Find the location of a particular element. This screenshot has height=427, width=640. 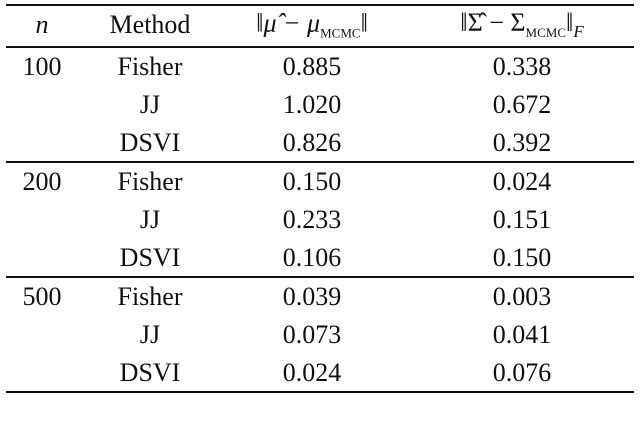

value-cell: 0.885 is located at coordinates (312, 66).